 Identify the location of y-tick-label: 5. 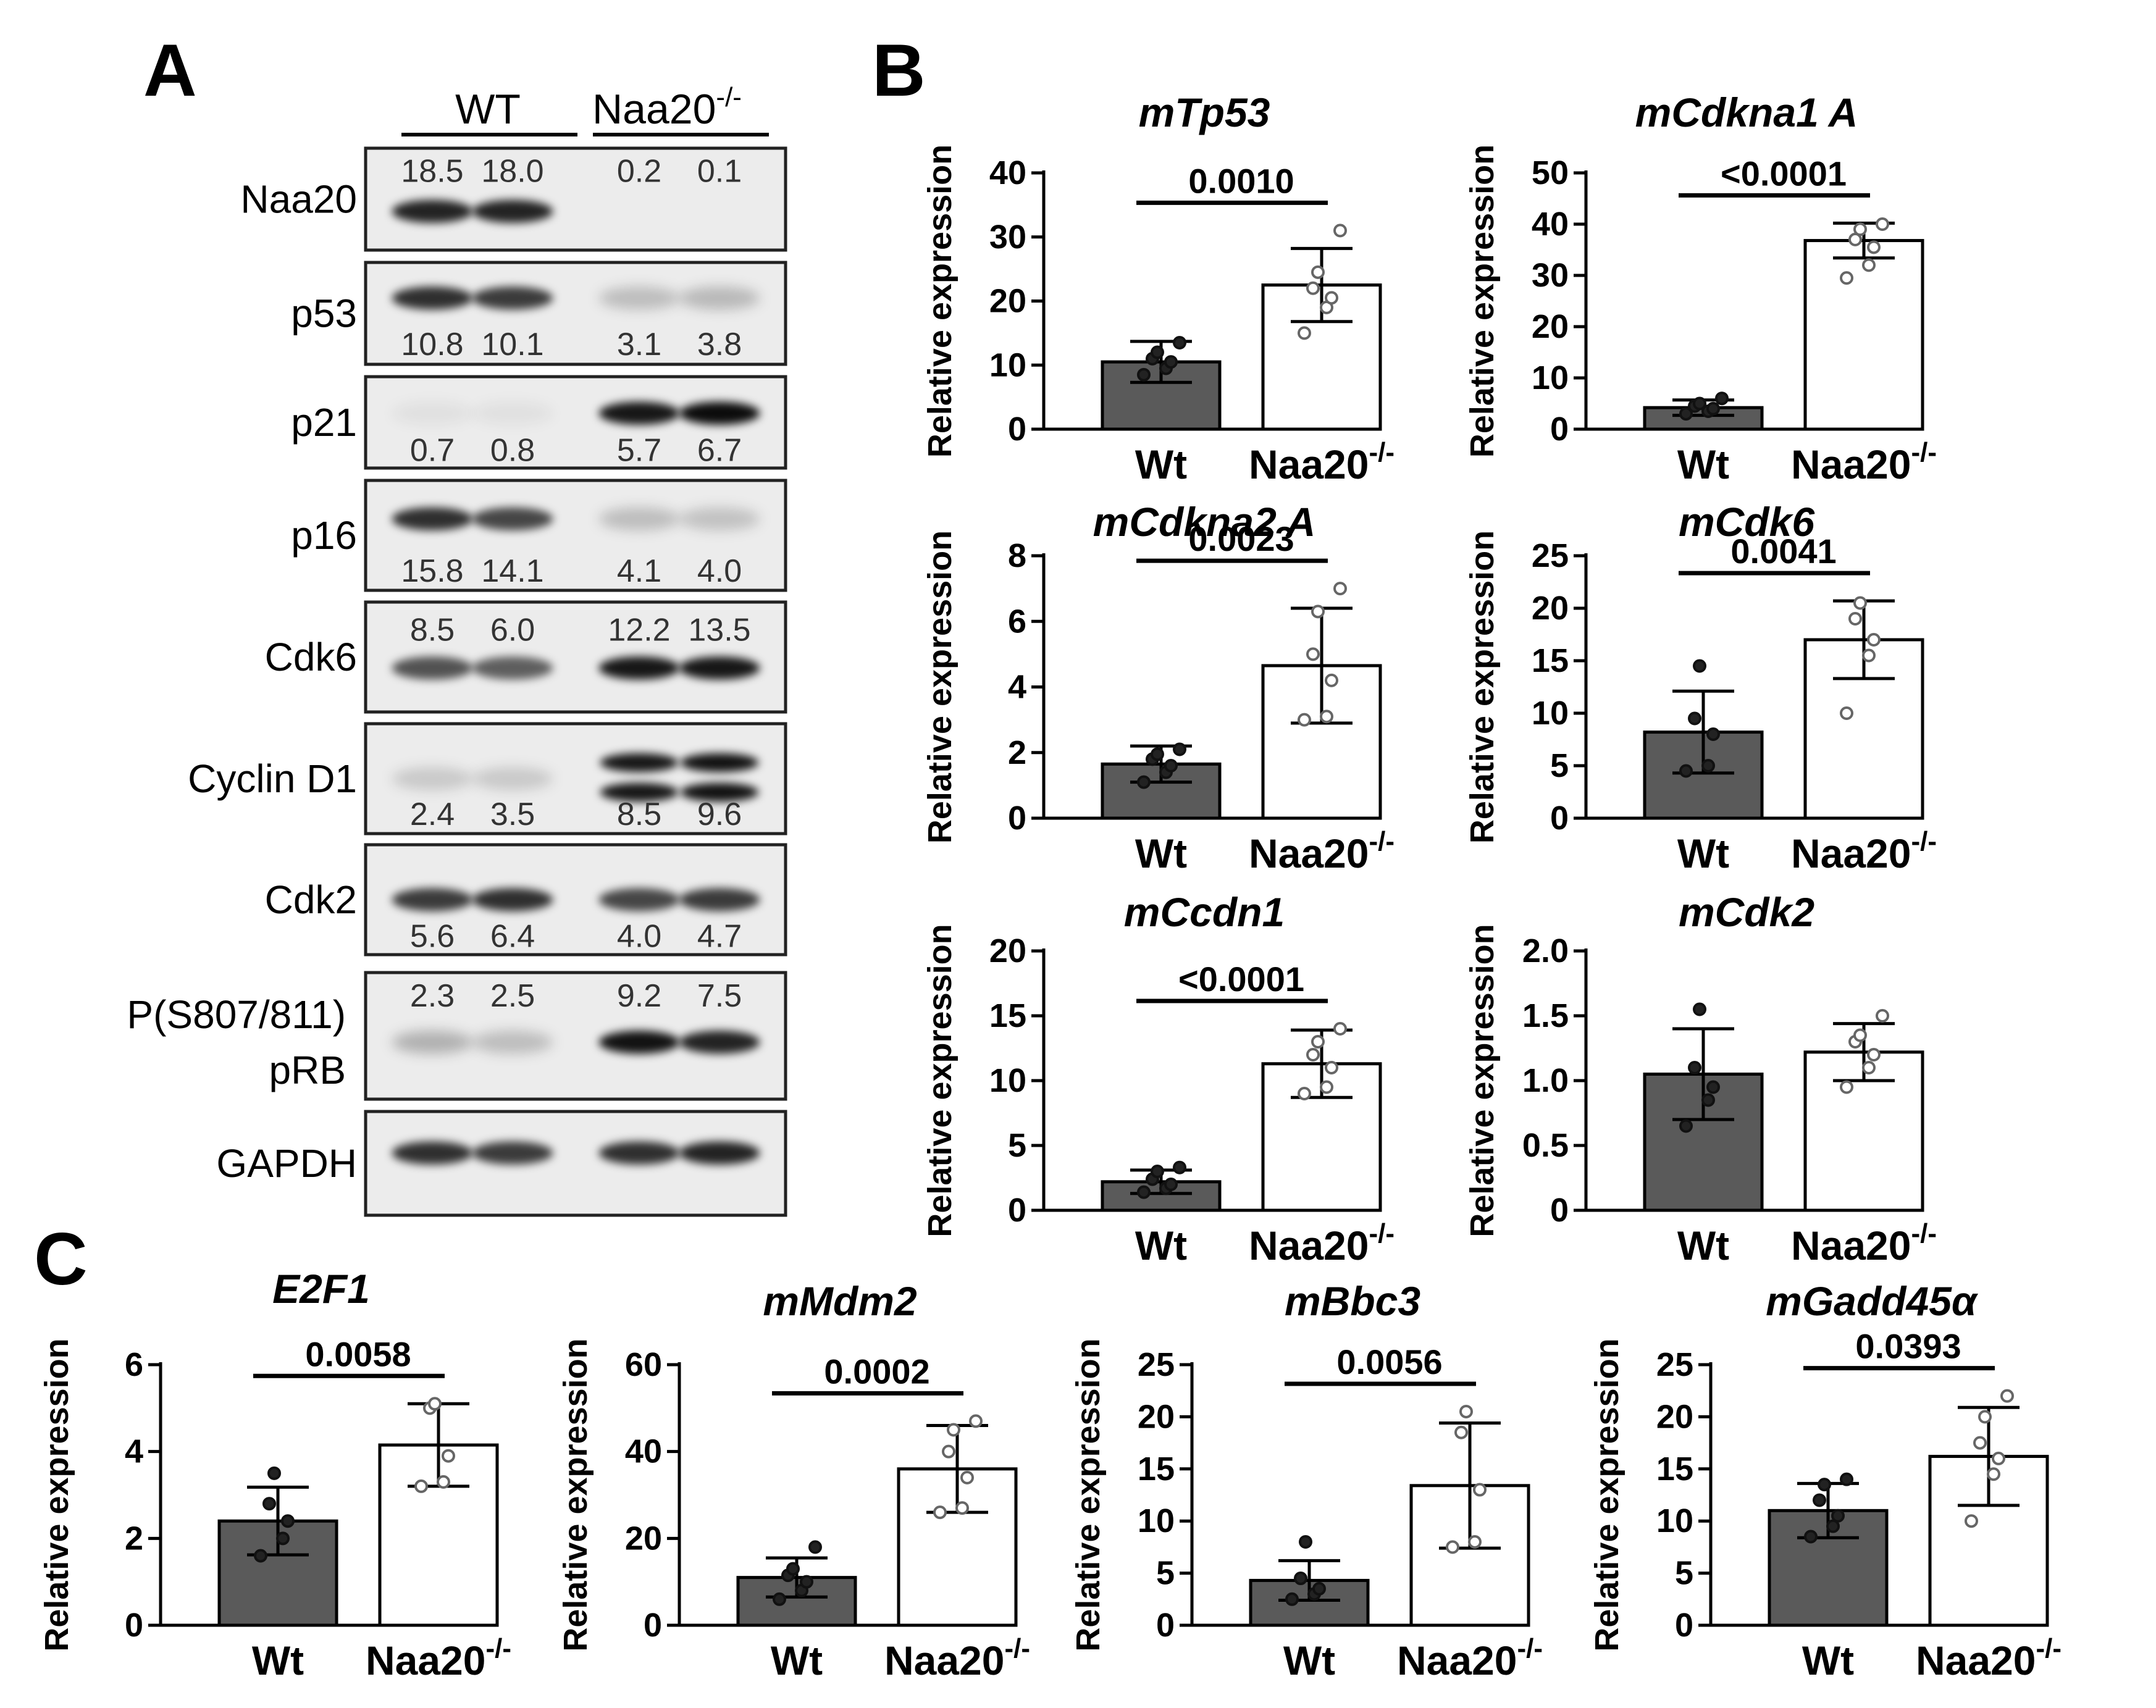
(1166, 1573).